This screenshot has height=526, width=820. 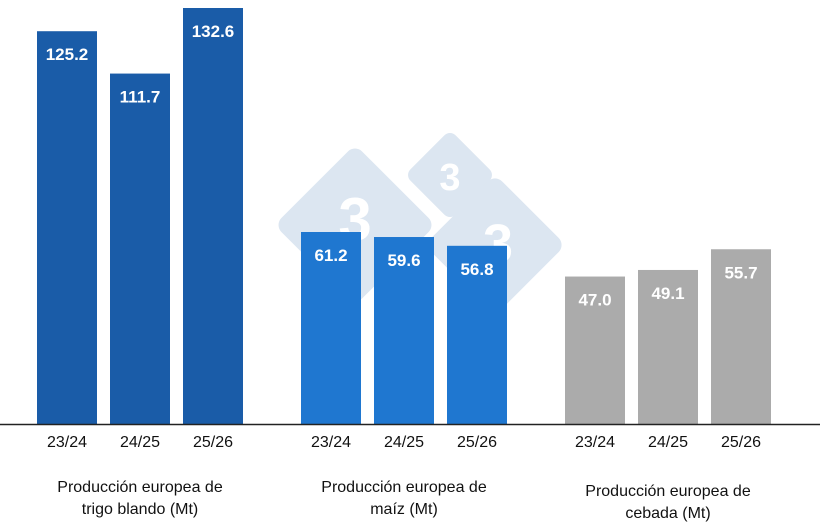 I want to click on group-label-line: maíz (Mt), so click(x=404, y=509).